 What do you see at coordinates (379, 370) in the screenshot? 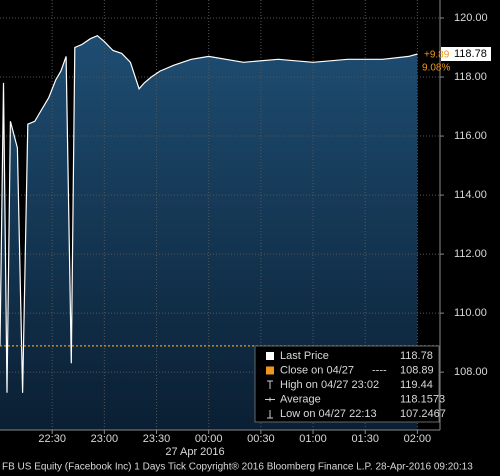
I see `legend-dash: ----` at bounding box center [379, 370].